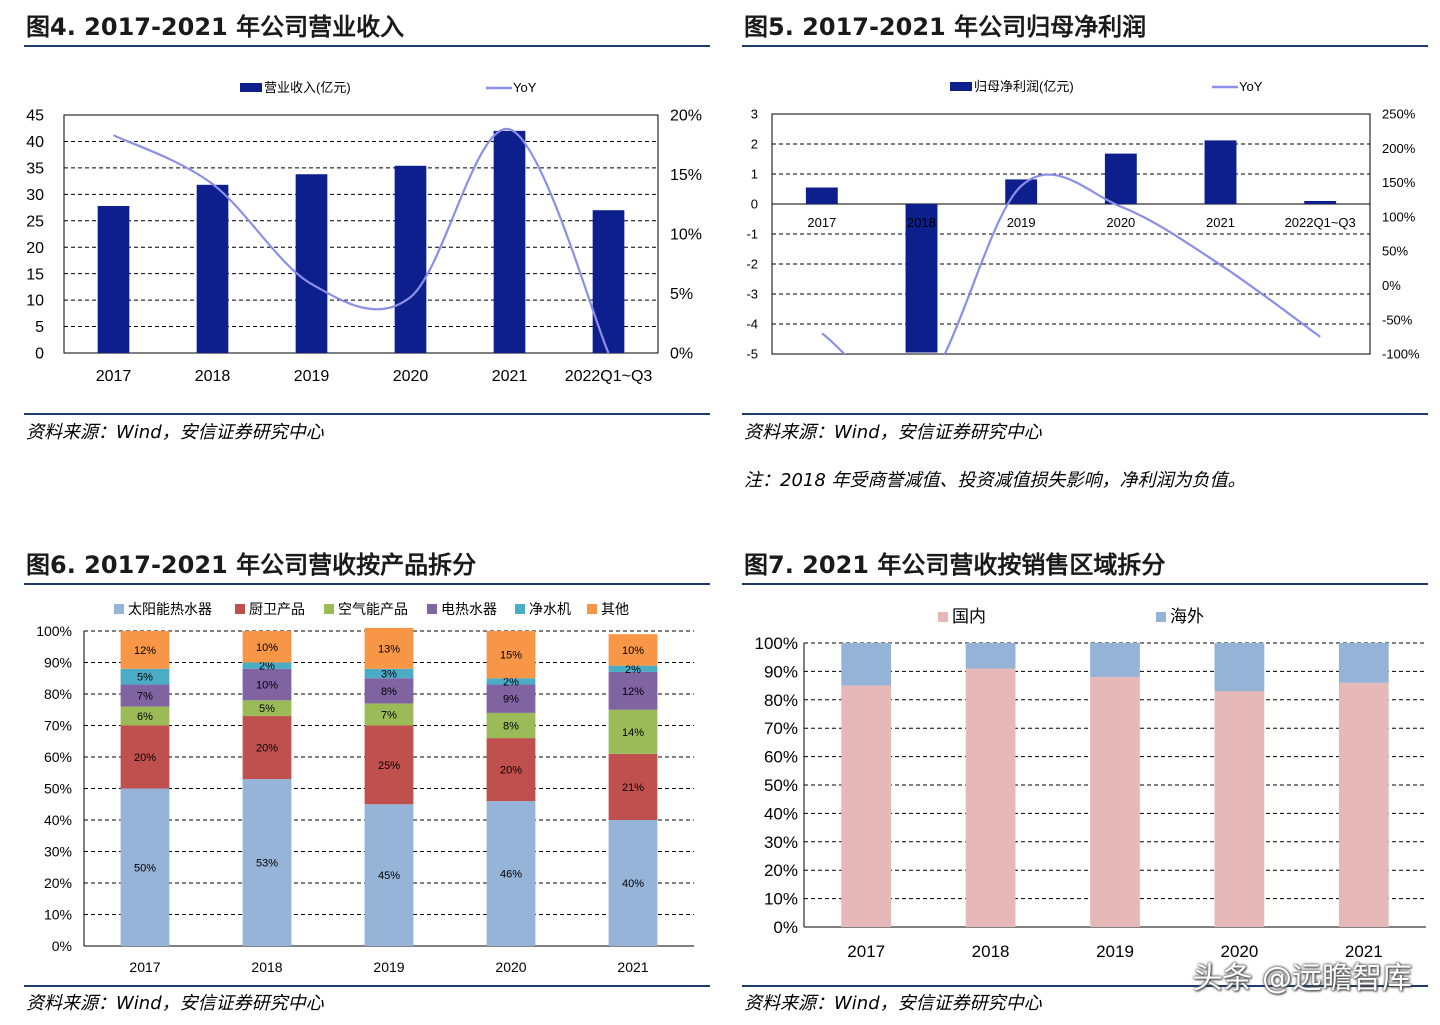 The width and height of the screenshot is (1440, 1025). Describe the element at coordinates (389, 675) in the screenshot. I see `data-label: 3%` at that location.